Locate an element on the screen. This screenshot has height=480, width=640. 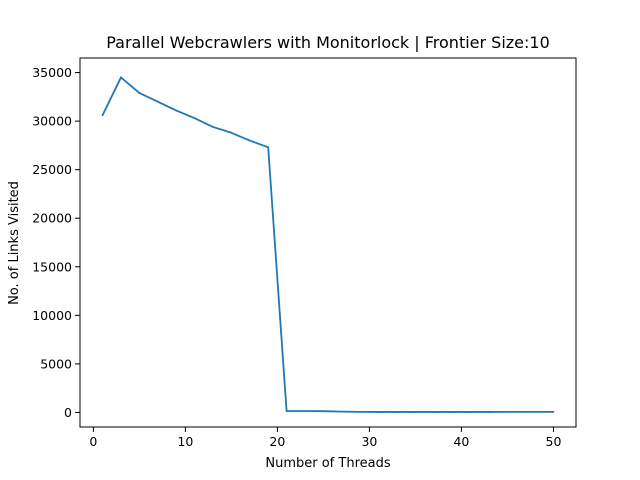
y-tick-label: 20000 is located at coordinates (52, 218).